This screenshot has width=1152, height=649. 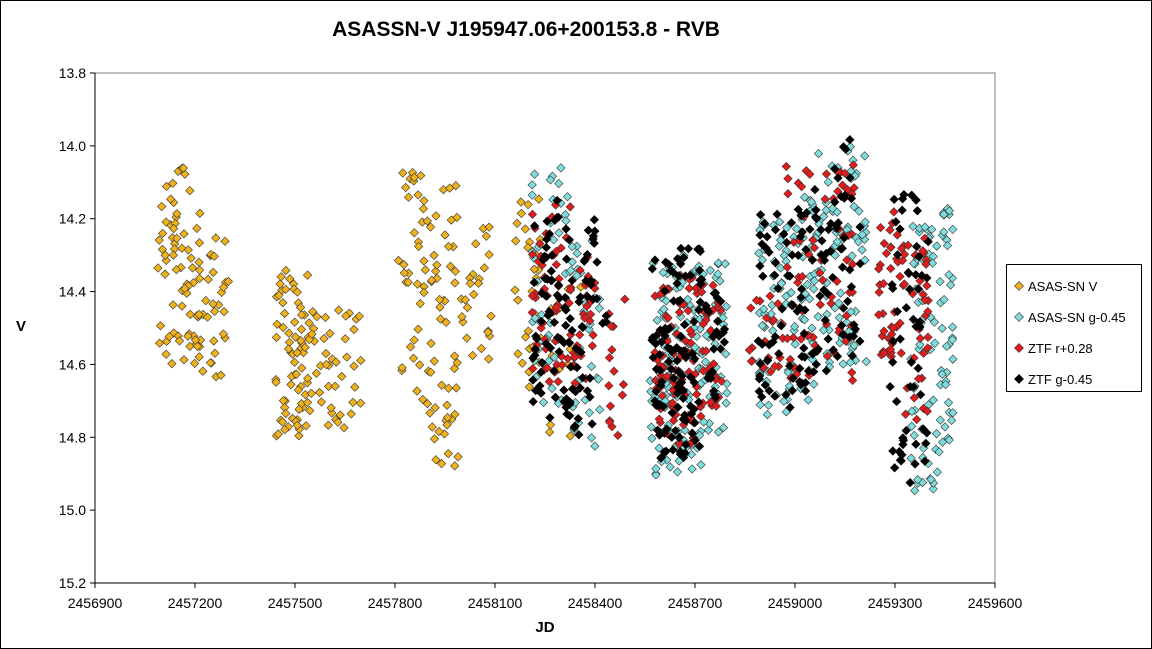 What do you see at coordinates (1053, 348) in the screenshot?
I see `legend-item: ZTF r+0.28` at bounding box center [1053, 348].